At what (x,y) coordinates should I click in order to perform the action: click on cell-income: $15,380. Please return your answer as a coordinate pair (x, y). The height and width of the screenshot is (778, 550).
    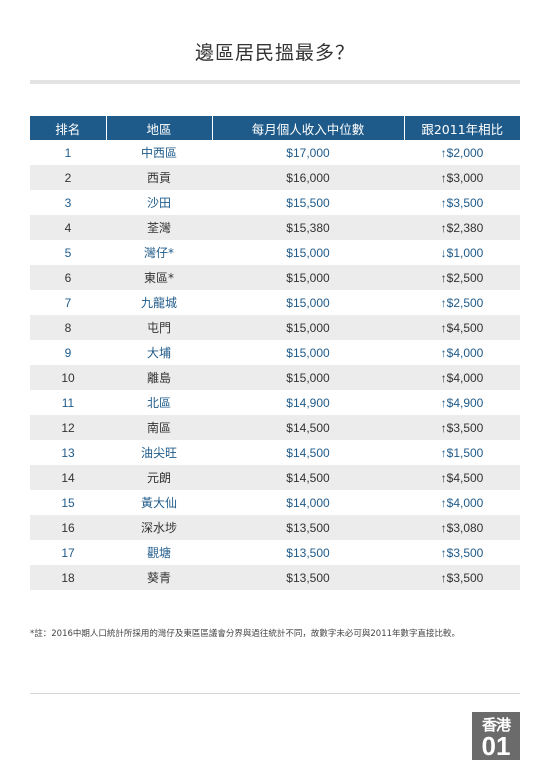
    Looking at the image, I should click on (308, 227).